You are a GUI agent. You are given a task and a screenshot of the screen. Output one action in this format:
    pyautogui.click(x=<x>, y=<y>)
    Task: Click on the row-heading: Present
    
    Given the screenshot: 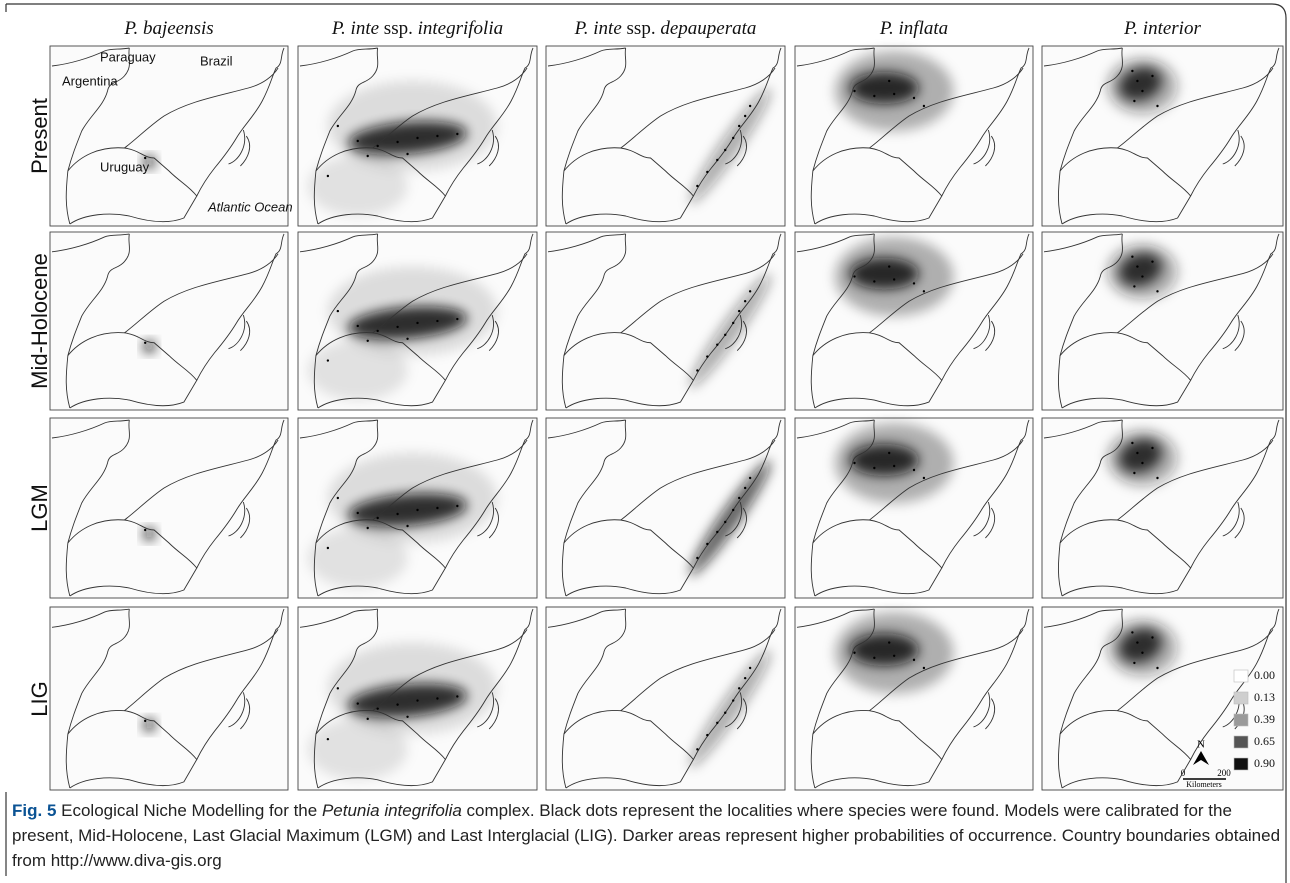 What is the action you would take?
    pyautogui.click(x=39, y=136)
    